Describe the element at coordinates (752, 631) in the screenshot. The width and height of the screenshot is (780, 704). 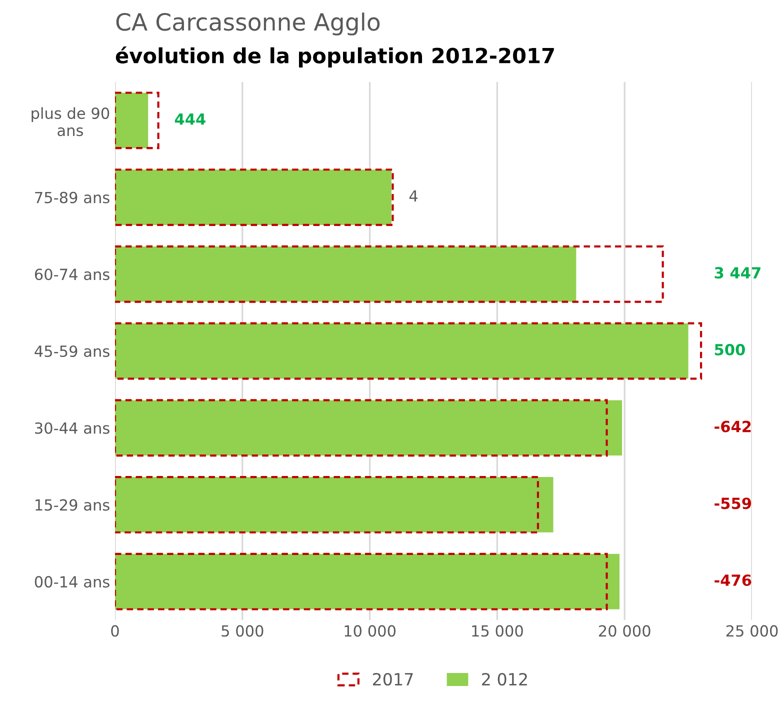
I see `x-tick-label: 25 000` at that location.